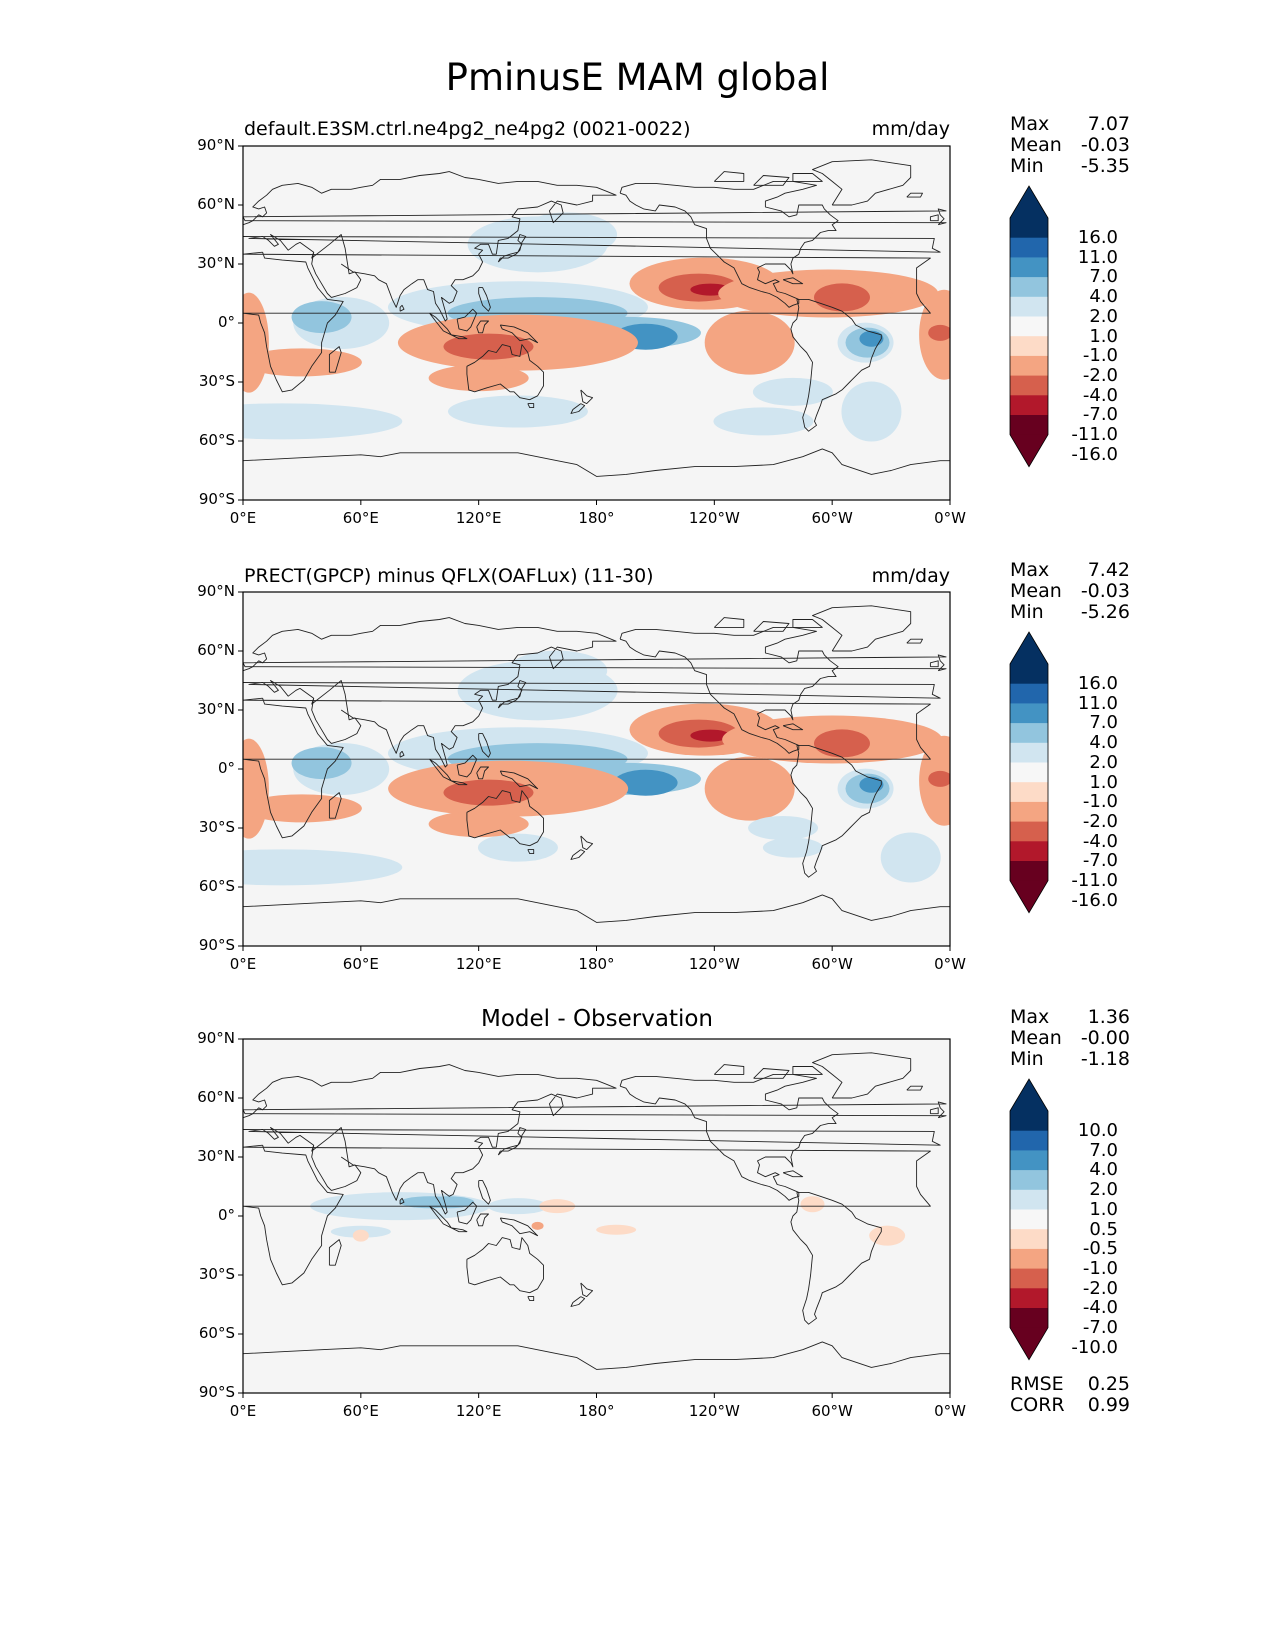 The width and height of the screenshot is (1275, 1650). I want to click on colorbar-level-label: -2.0, so click(1100, 375).